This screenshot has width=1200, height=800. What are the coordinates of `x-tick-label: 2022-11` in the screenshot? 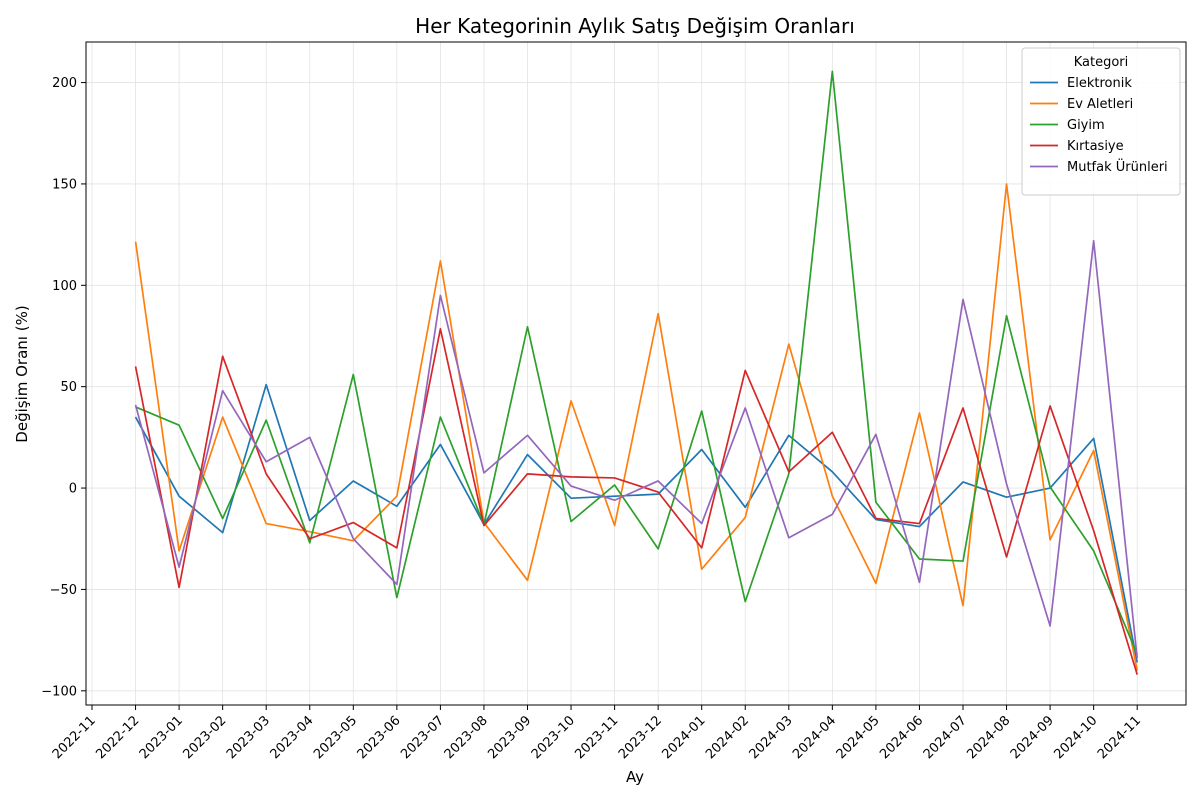 It's located at (74, 737).